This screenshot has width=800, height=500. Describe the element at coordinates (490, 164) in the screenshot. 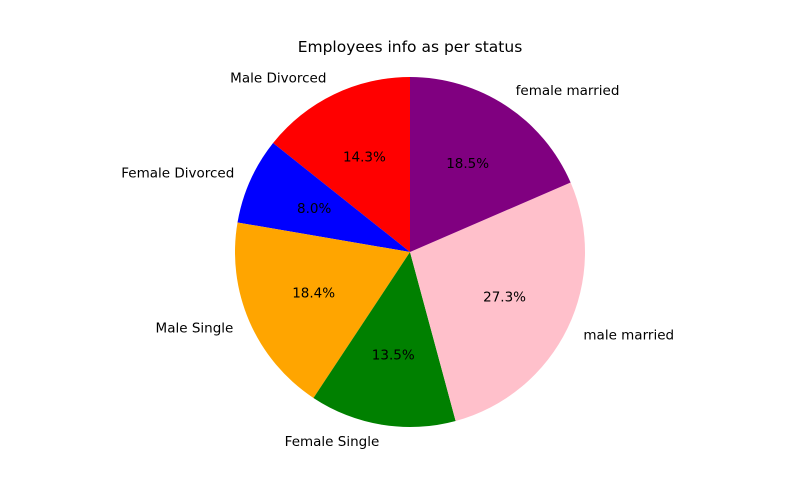

I see `pie-slice-female-married` at that location.